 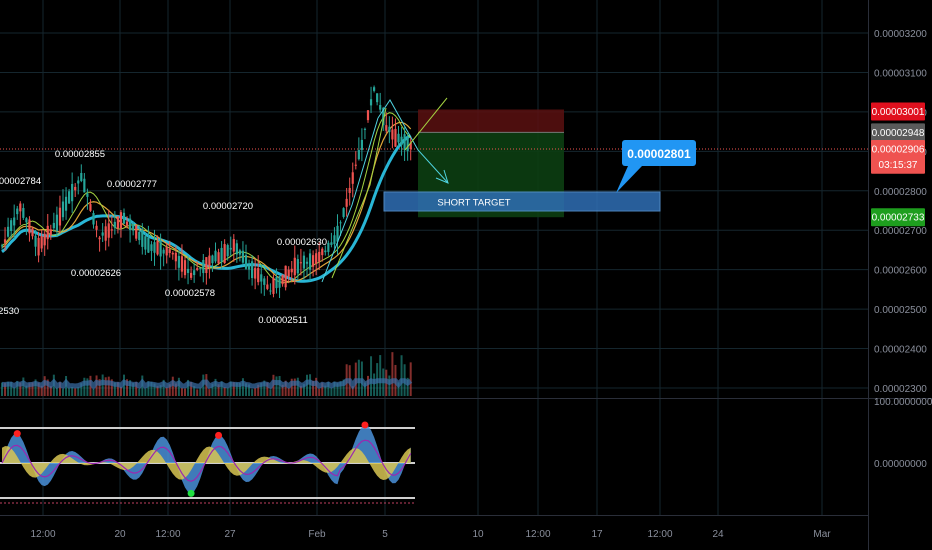 I want to click on y-tick-label: 0.00002800, so click(x=900, y=192).